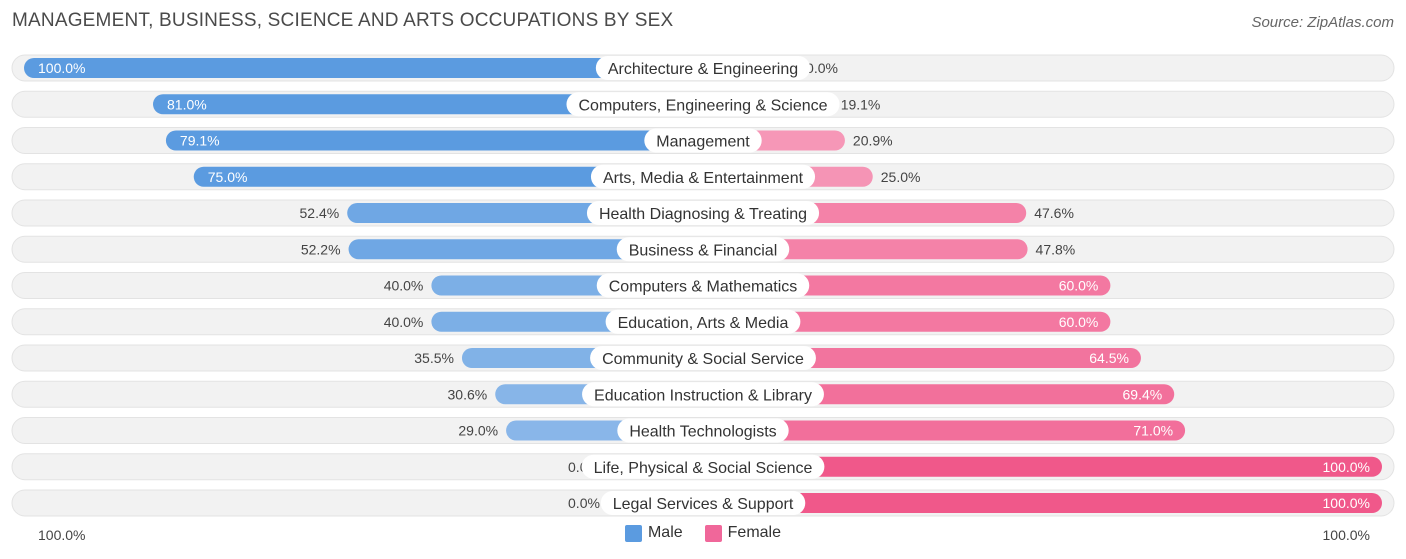  I want to click on category-label: Health Diagnosing & Treating, so click(703, 214).